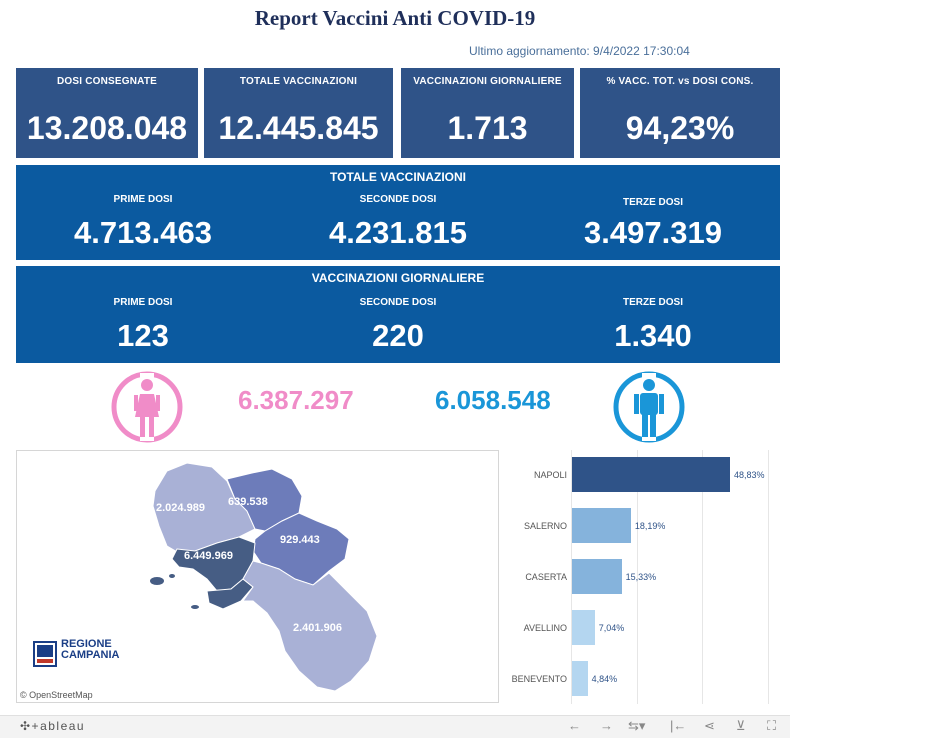  I want to click on kpi-dosi-consegnate: DOSI CONSEGNATE 13.208.048, so click(107, 113).